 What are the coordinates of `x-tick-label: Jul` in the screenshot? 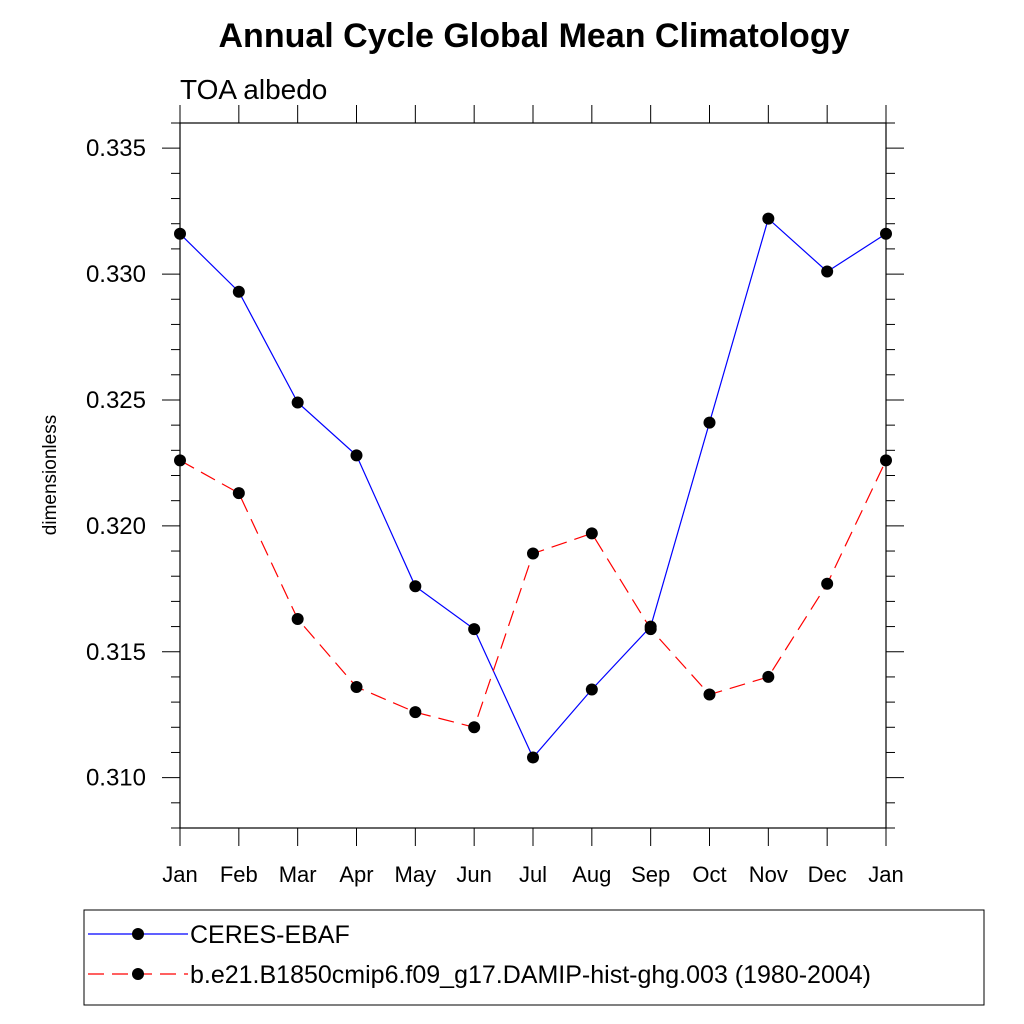 It's located at (533, 874).